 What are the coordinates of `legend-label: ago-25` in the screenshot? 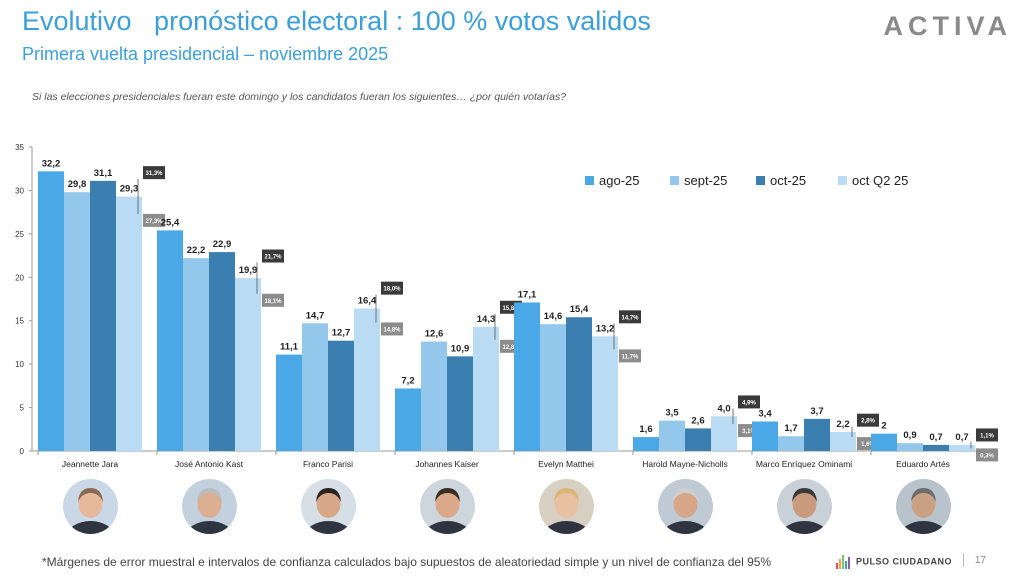 It's located at (619, 180).